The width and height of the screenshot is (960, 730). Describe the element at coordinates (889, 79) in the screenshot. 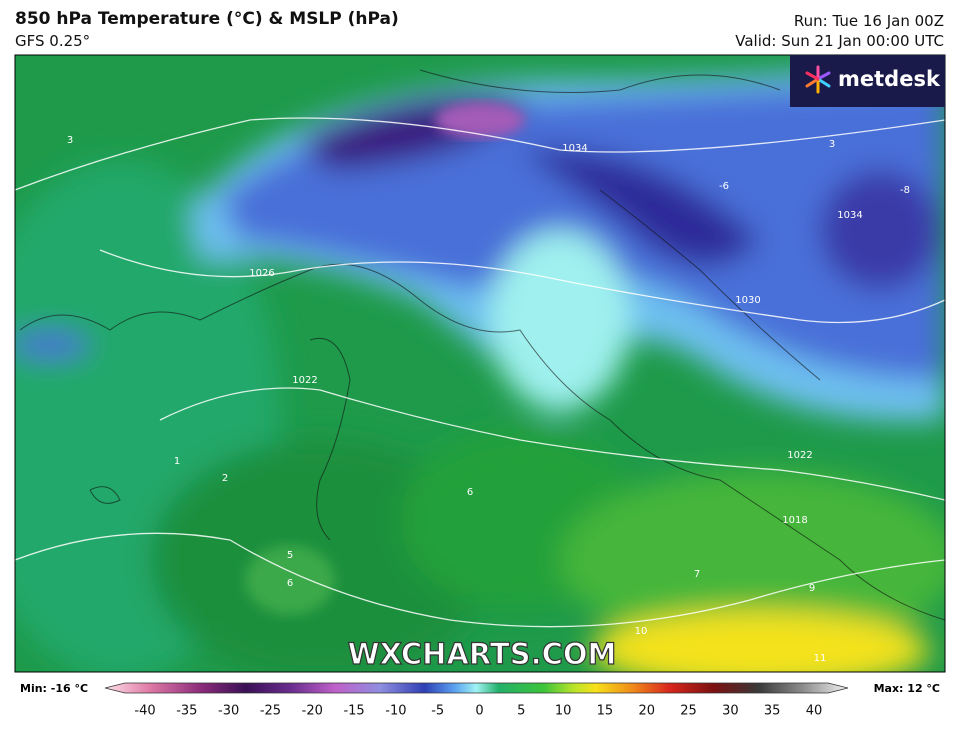

I see `logo-text: metdesk` at that location.